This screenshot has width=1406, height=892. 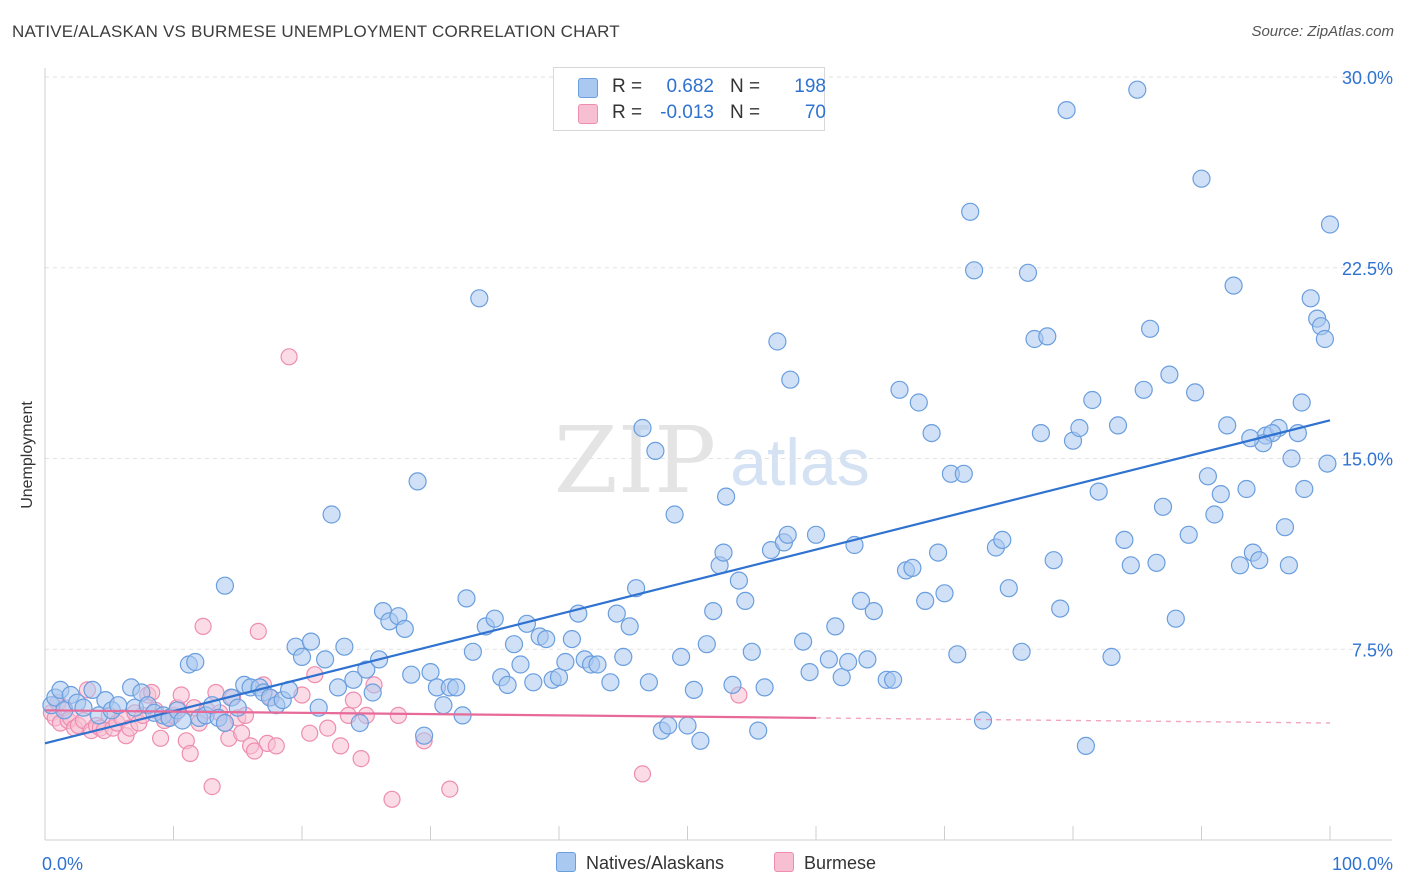 I want to click on correlation-stats-box: R = 0.682 N = 198 R = -0.013 N = 70, so click(x=689, y=99).